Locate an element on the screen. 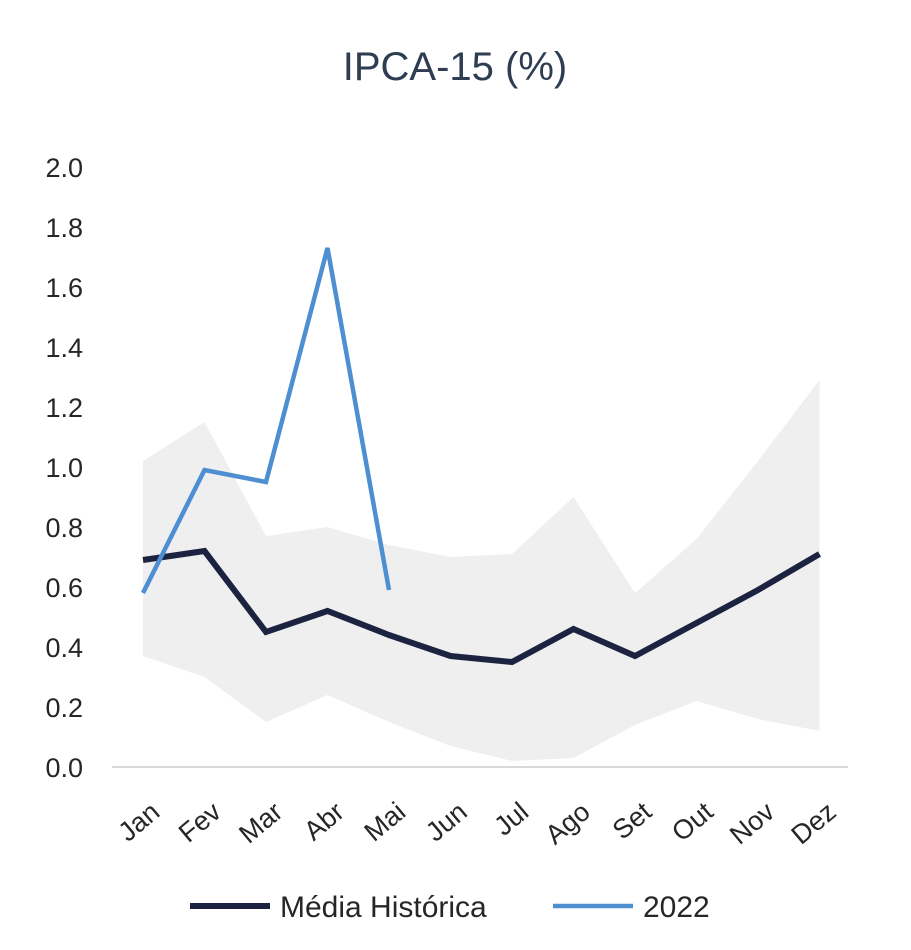 The image size is (911, 950). y-tick-label: 0.0 is located at coordinates (64, 768).